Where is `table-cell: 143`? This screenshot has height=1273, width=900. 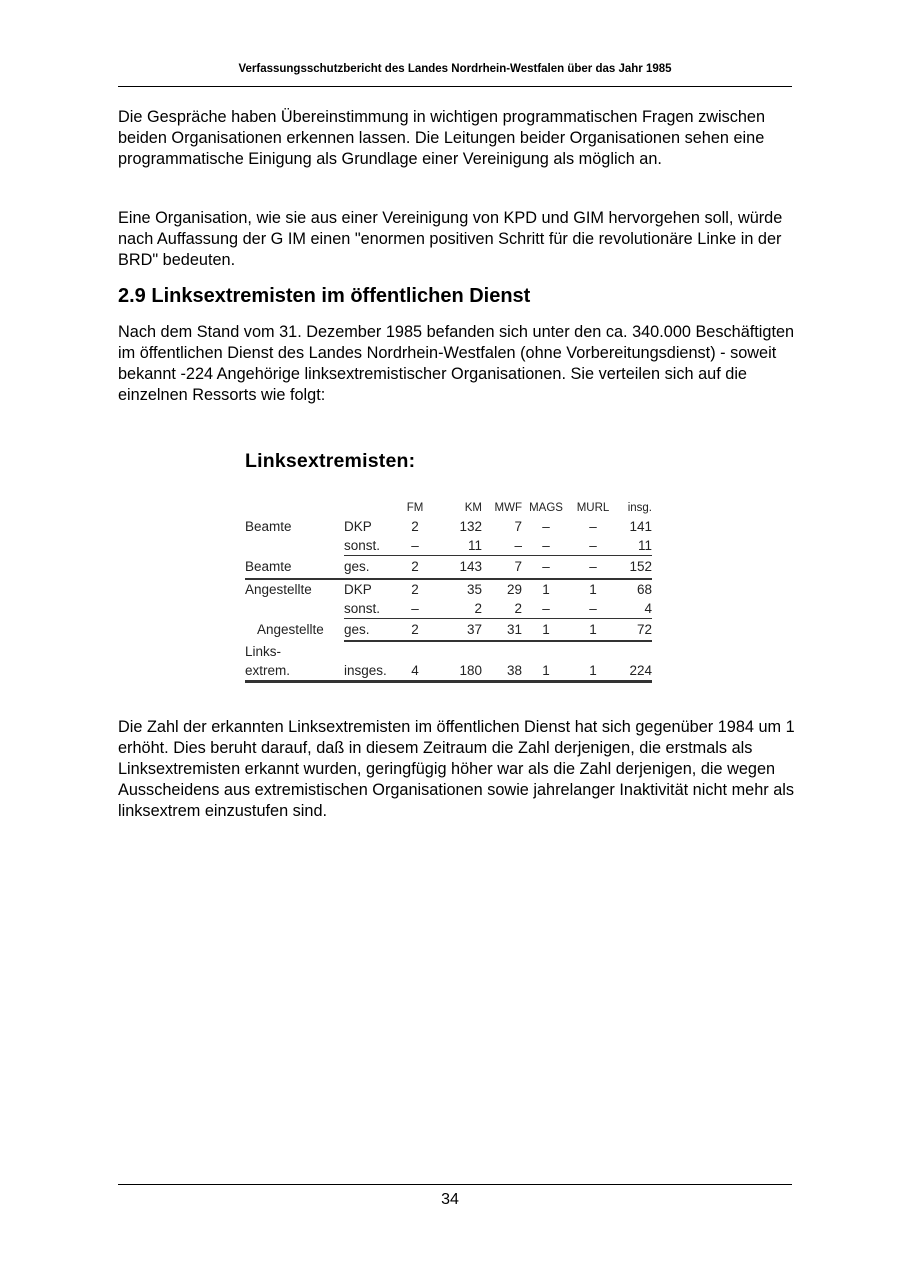 table-cell: 143 is located at coordinates (456, 567).